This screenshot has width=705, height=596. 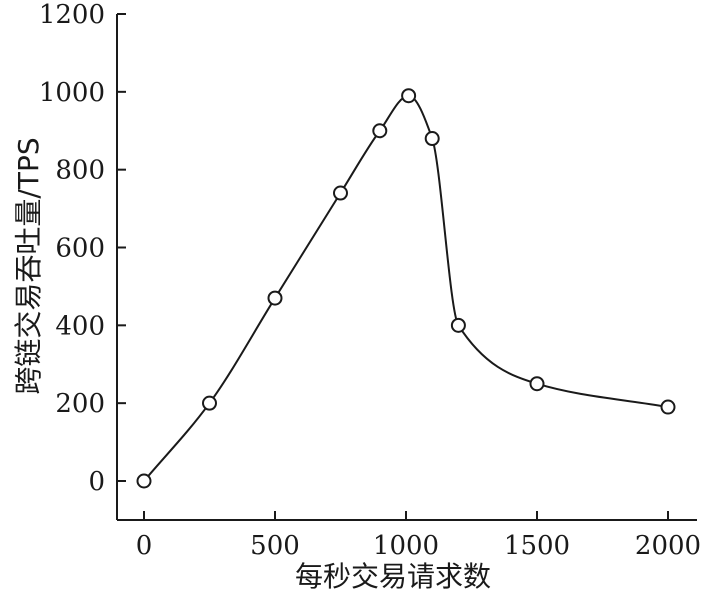 What do you see at coordinates (393, 576) in the screenshot?
I see `x-axis-label: 每秒交易请求数` at bounding box center [393, 576].